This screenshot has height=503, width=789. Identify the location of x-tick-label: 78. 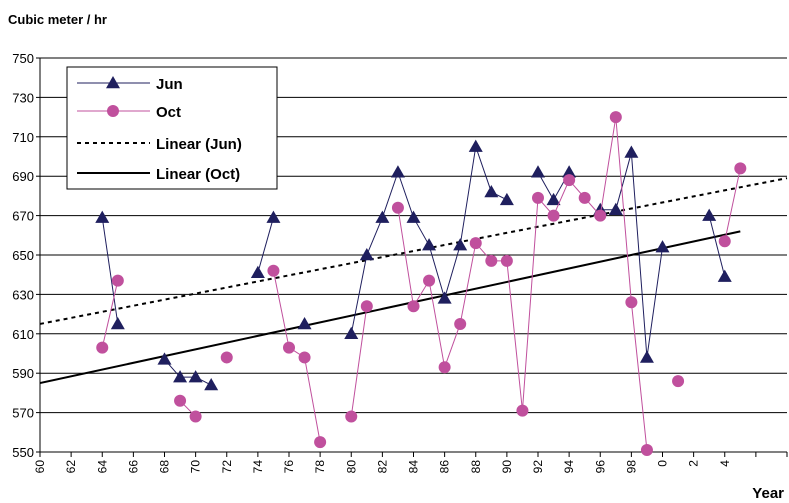
(320, 467).